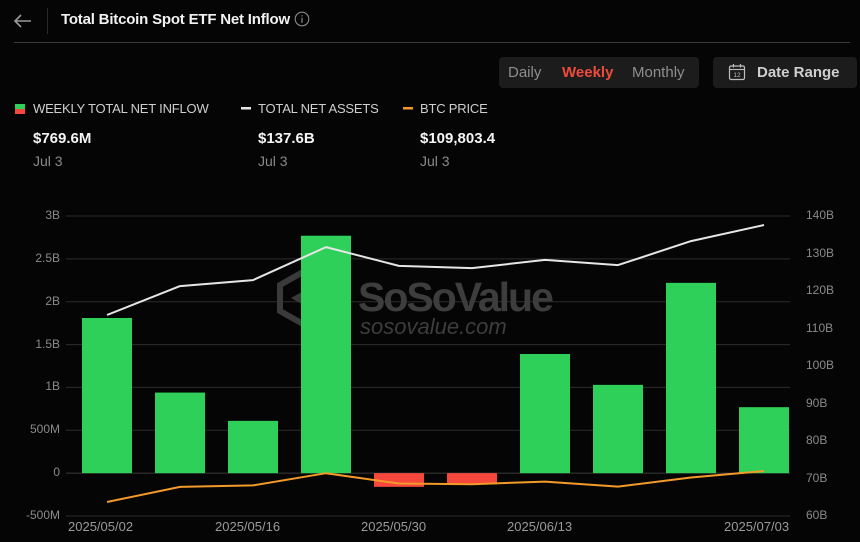 The height and width of the screenshot is (542, 860). Describe the element at coordinates (458, 138) in the screenshot. I see `btc-price-value: $109,803.4` at that location.